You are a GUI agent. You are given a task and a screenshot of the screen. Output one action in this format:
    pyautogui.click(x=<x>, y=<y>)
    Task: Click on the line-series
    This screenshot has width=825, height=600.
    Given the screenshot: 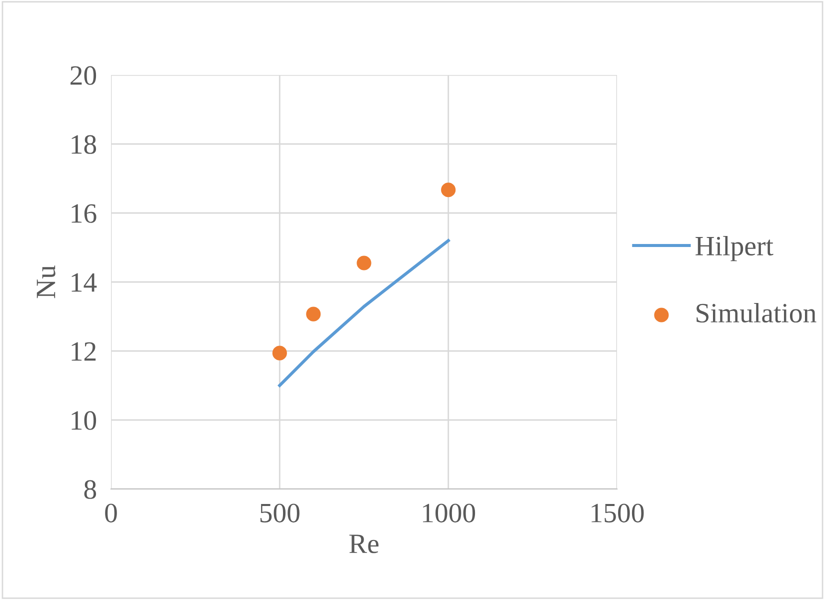 What is the action you would take?
    pyautogui.click(x=364, y=313)
    